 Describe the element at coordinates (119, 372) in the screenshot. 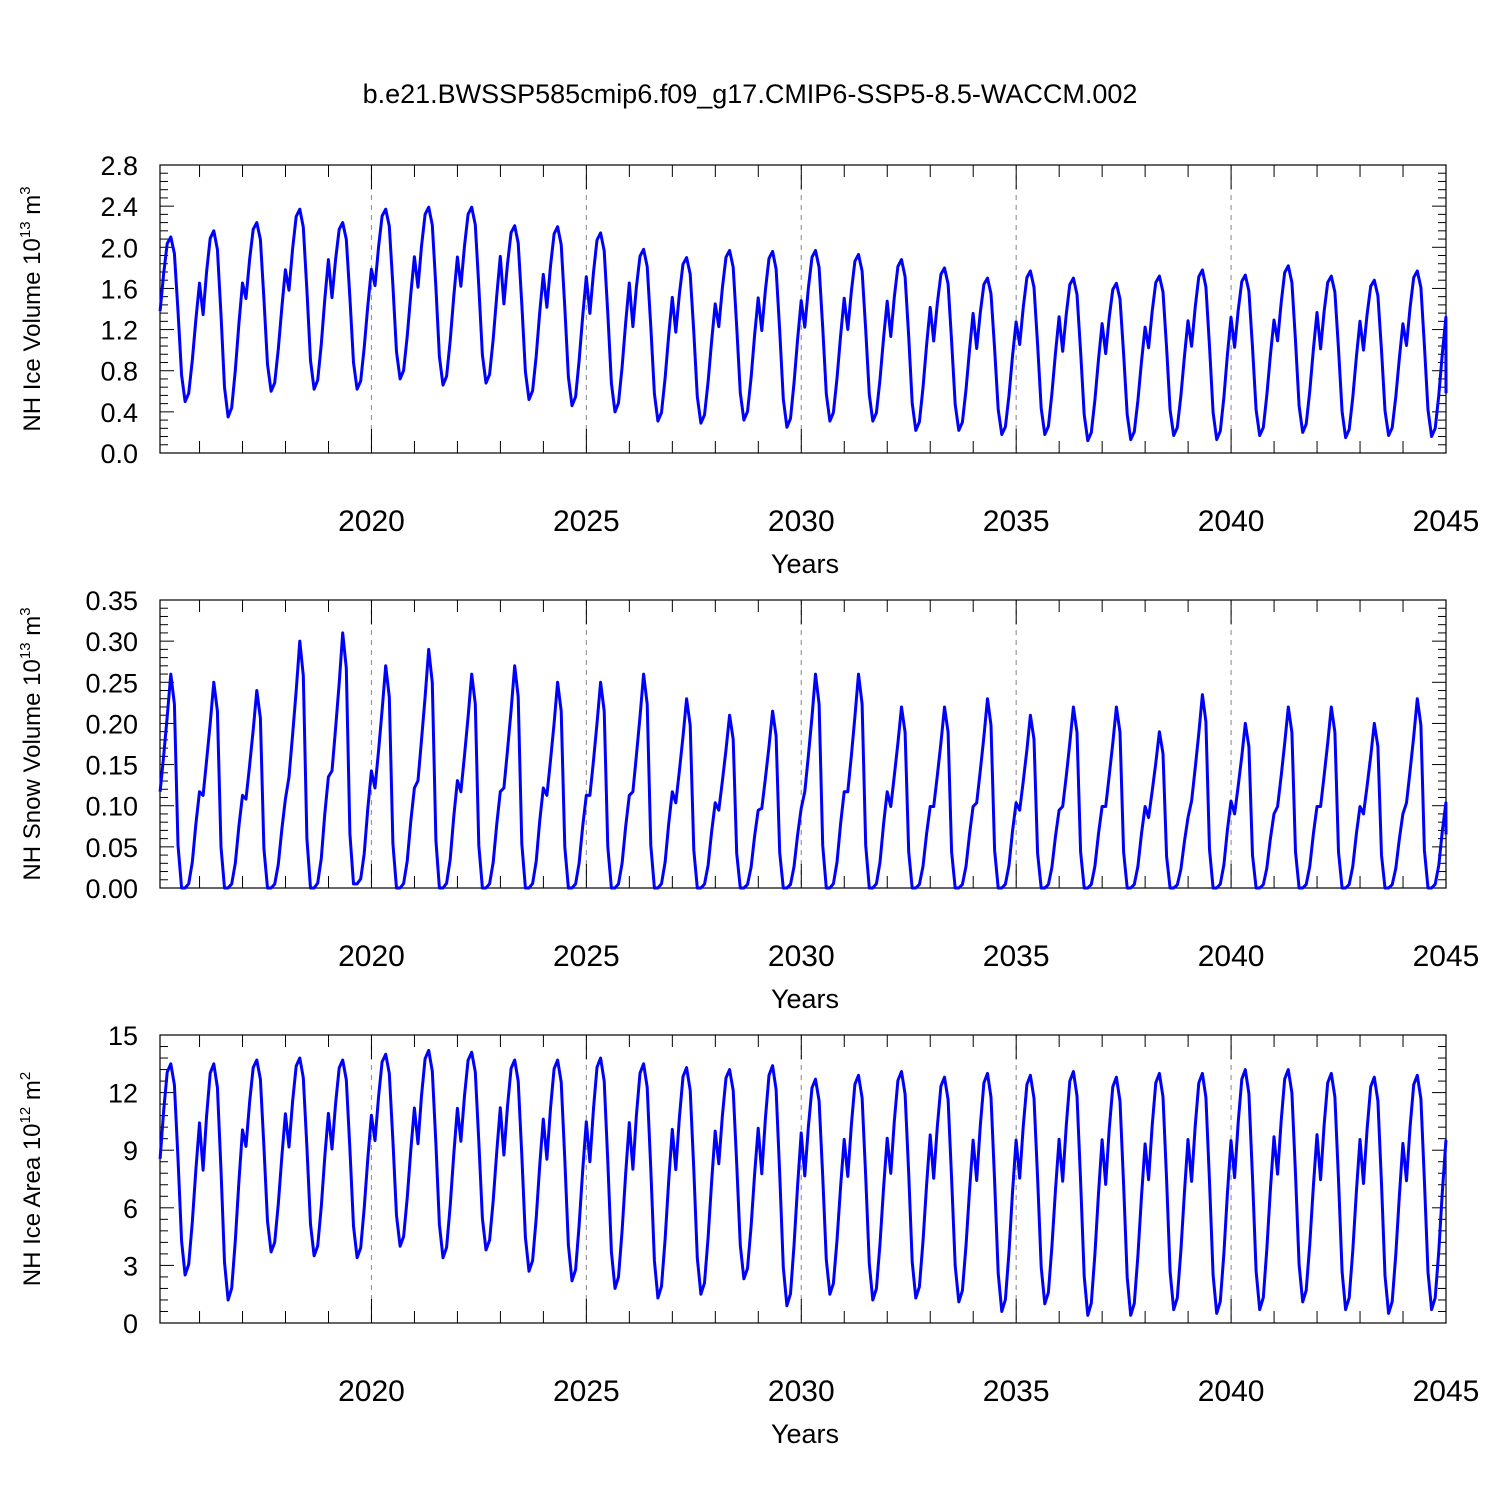

I see `y-tick-label: 0.8` at that location.